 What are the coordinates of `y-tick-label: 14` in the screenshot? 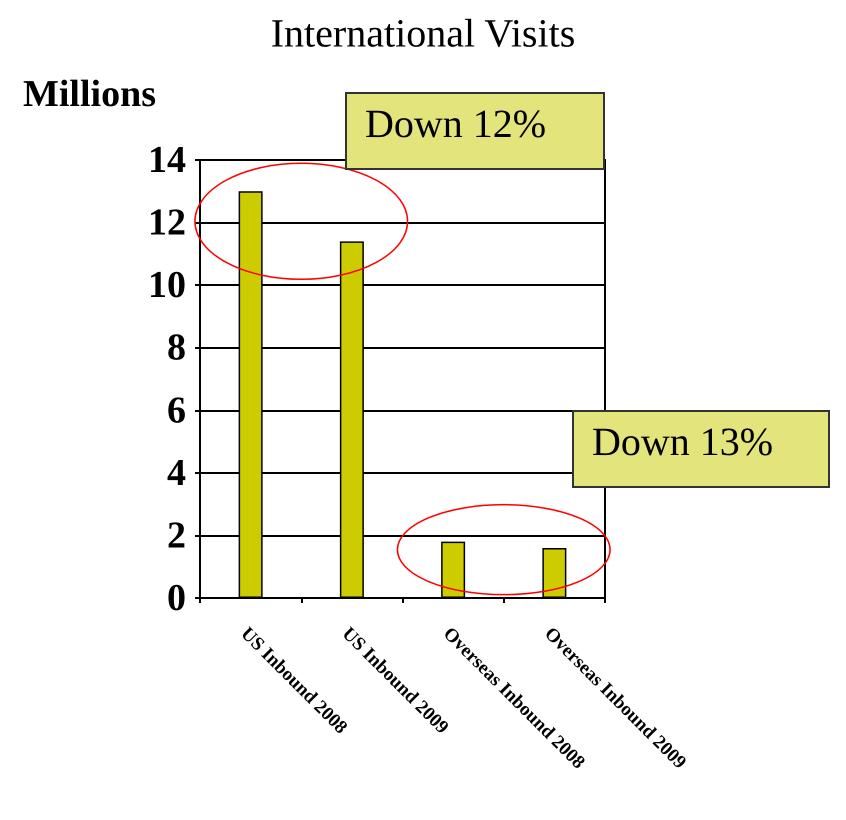 It's located at (167, 160).